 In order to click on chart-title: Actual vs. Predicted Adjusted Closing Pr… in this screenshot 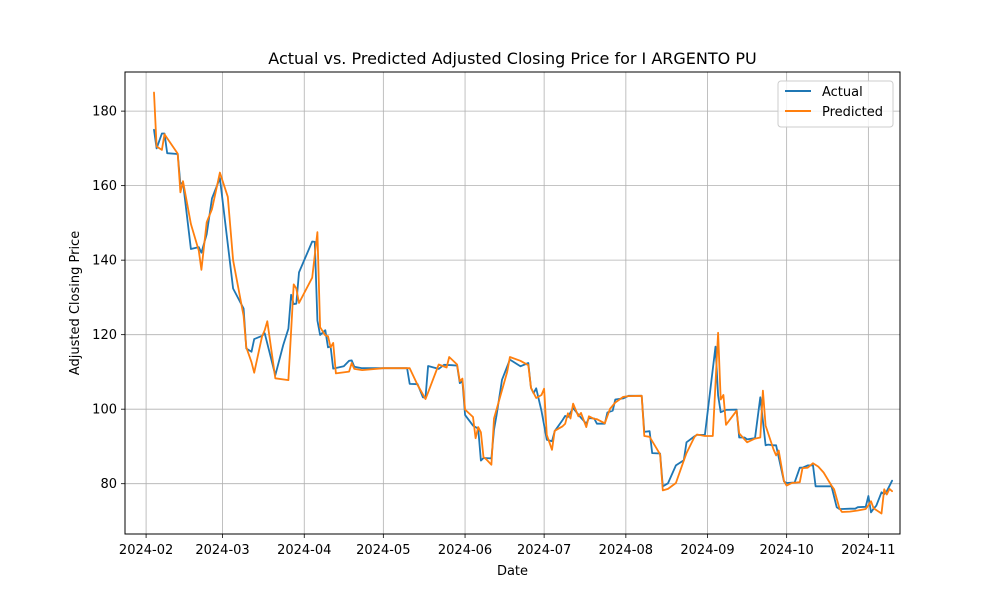, I will do `click(512, 58)`.